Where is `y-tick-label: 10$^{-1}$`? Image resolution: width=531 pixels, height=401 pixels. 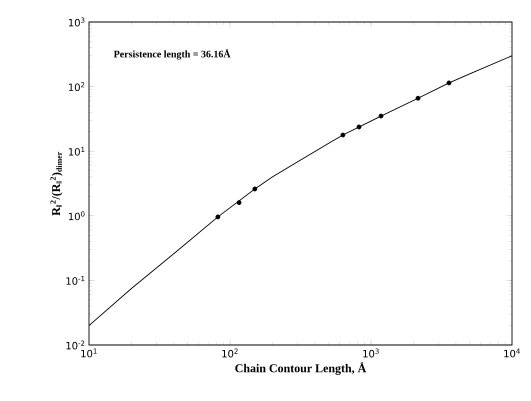 y-tick-label: 10$^{-1}$ is located at coordinates (75, 280).